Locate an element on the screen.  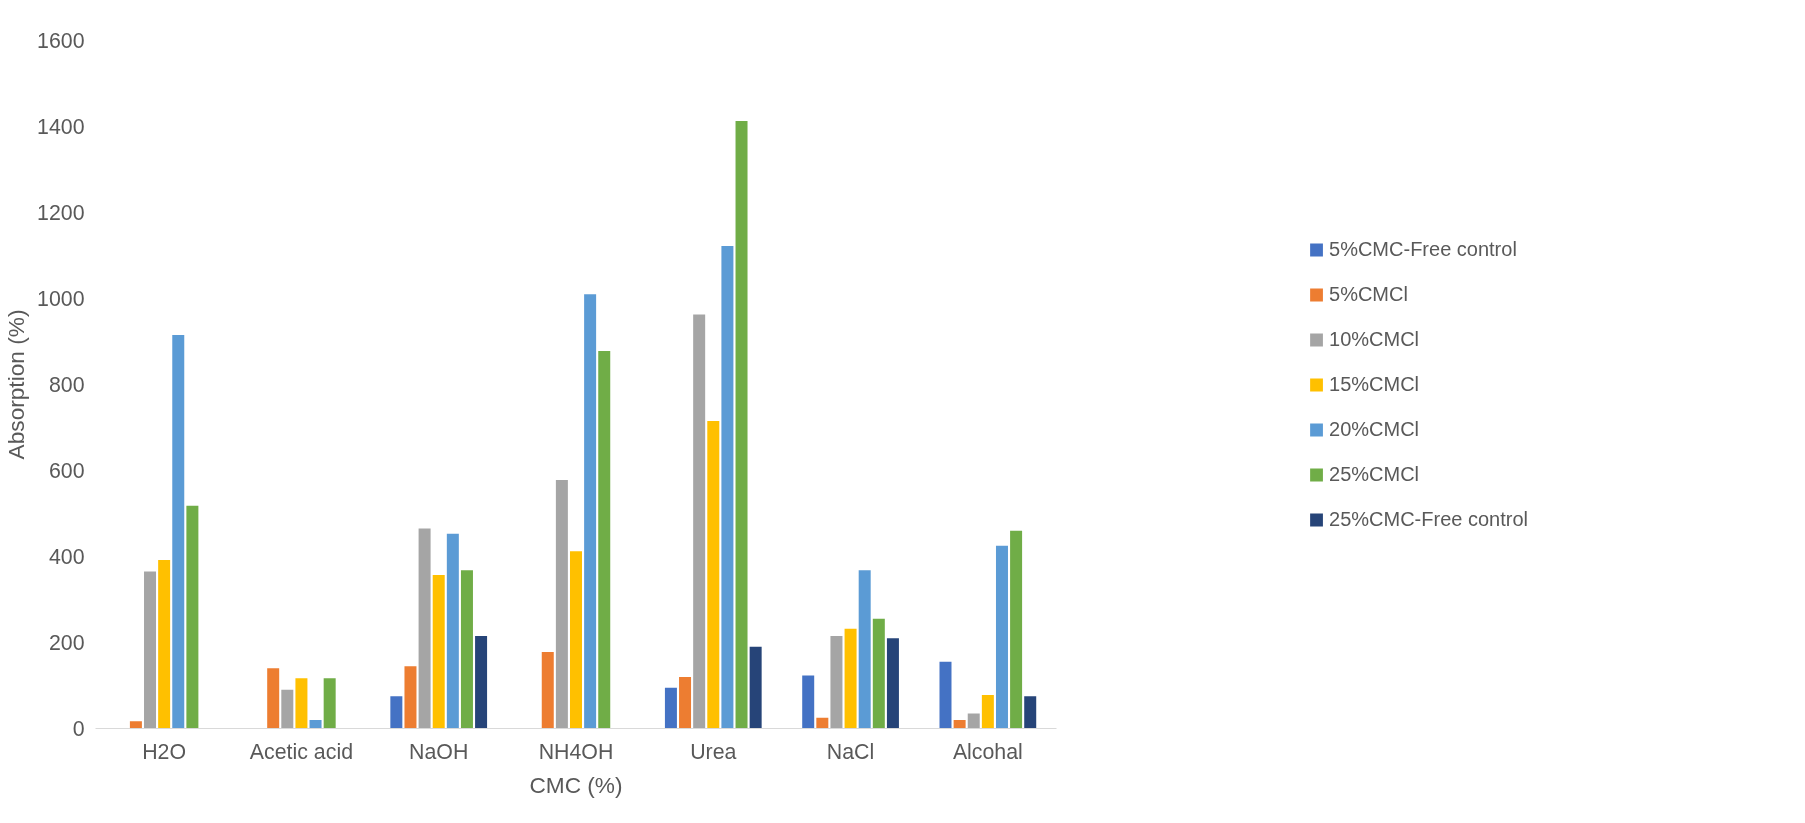
legend-label: 5%CMC-Free control is located at coordinates (1423, 249).